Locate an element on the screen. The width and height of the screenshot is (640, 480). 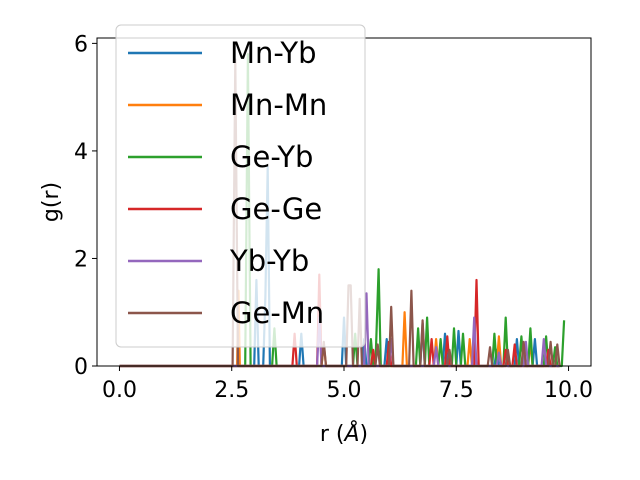
legend-label: Ge-Yb is located at coordinates (271, 157).